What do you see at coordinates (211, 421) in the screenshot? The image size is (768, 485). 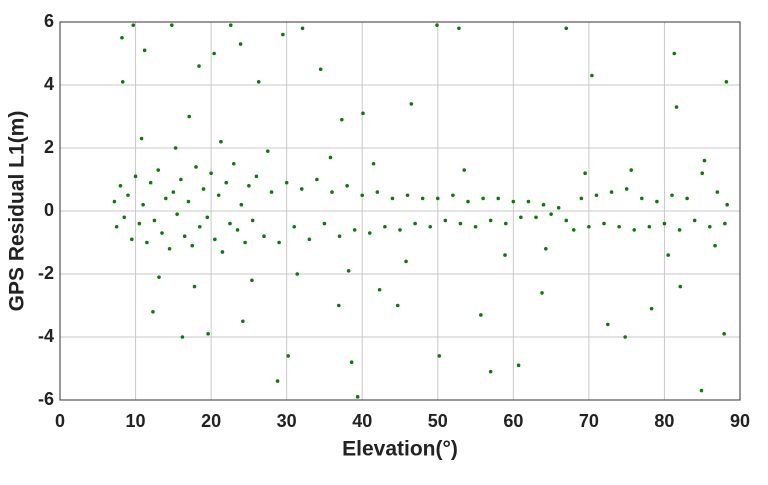 I see `x-tick-label: 20` at bounding box center [211, 421].